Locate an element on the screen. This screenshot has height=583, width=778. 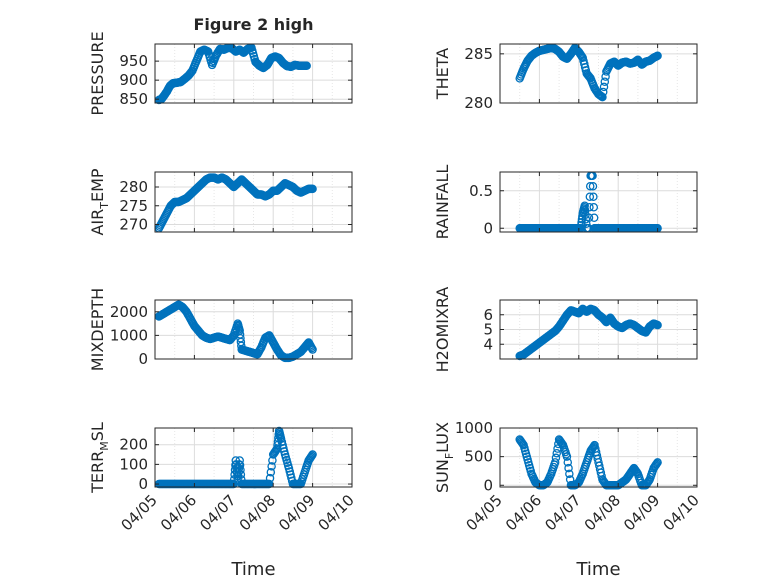
y-axis-label: SUNFLUX is located at coordinates (444, 457).